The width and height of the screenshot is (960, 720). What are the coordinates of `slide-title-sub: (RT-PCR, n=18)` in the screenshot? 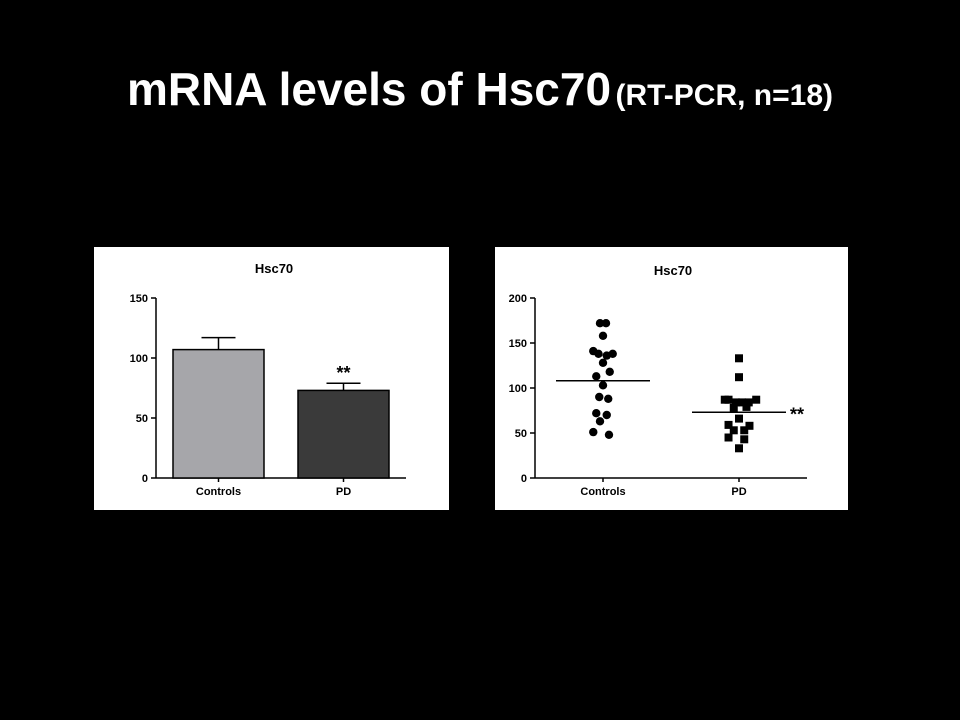 It's located at (724, 95).